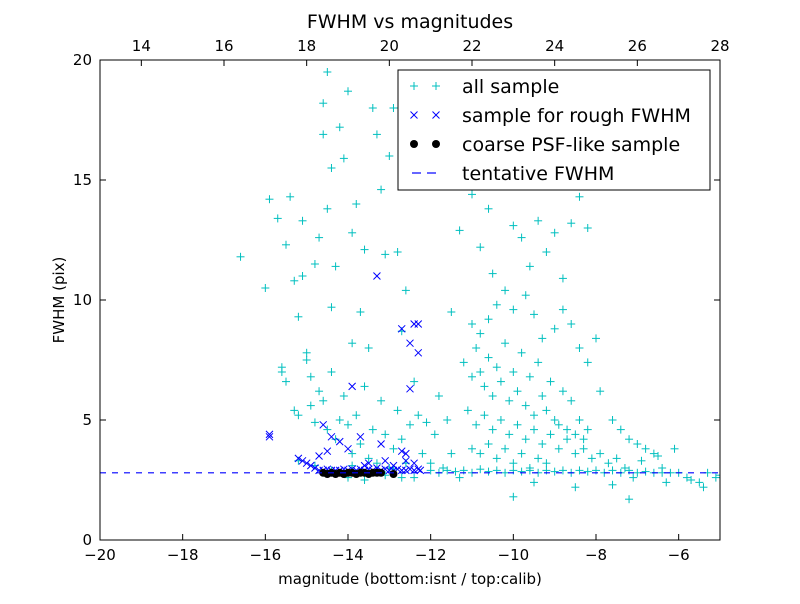 This screenshot has height=604, width=800. Describe the element at coordinates (87, 540) in the screenshot. I see `y-tick-label: 0` at that location.